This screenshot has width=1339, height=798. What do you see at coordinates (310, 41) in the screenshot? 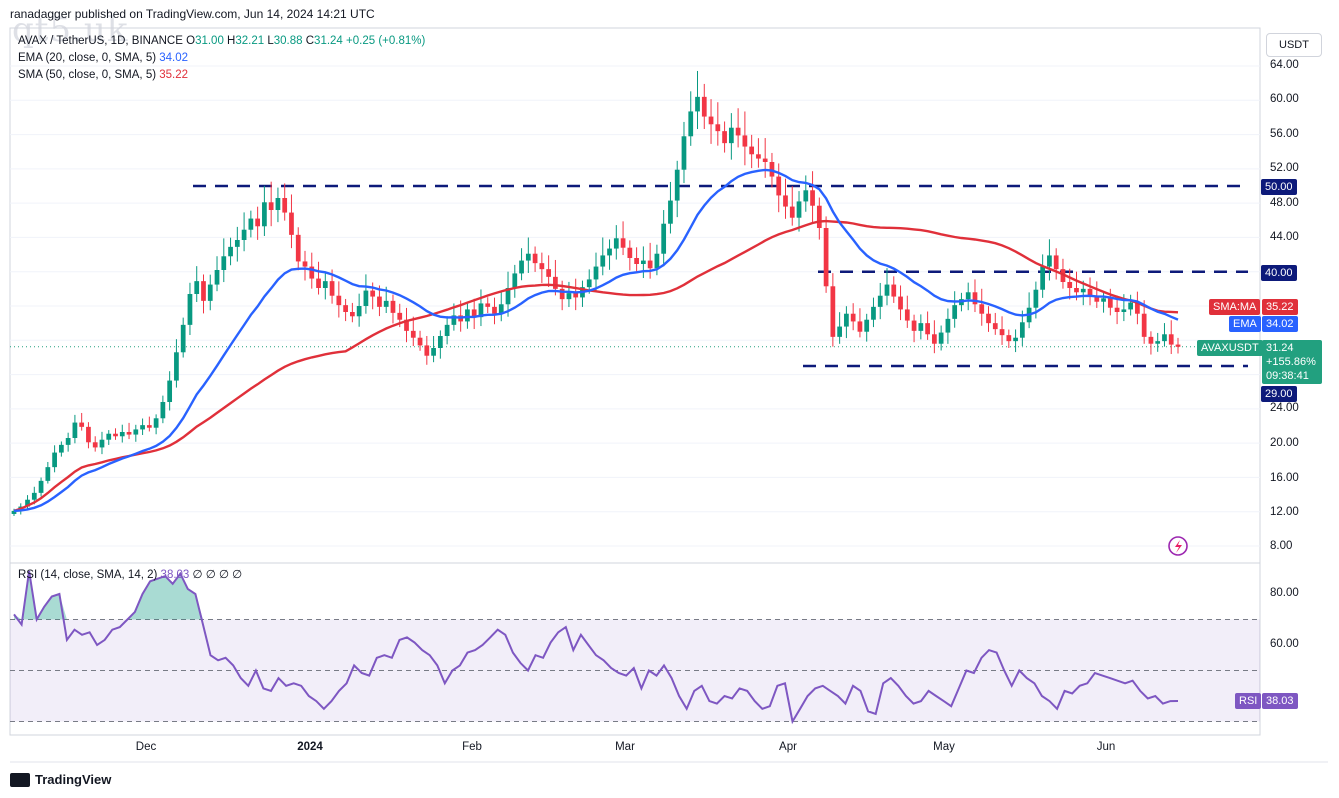
I see `close-label: C` at bounding box center [310, 41].